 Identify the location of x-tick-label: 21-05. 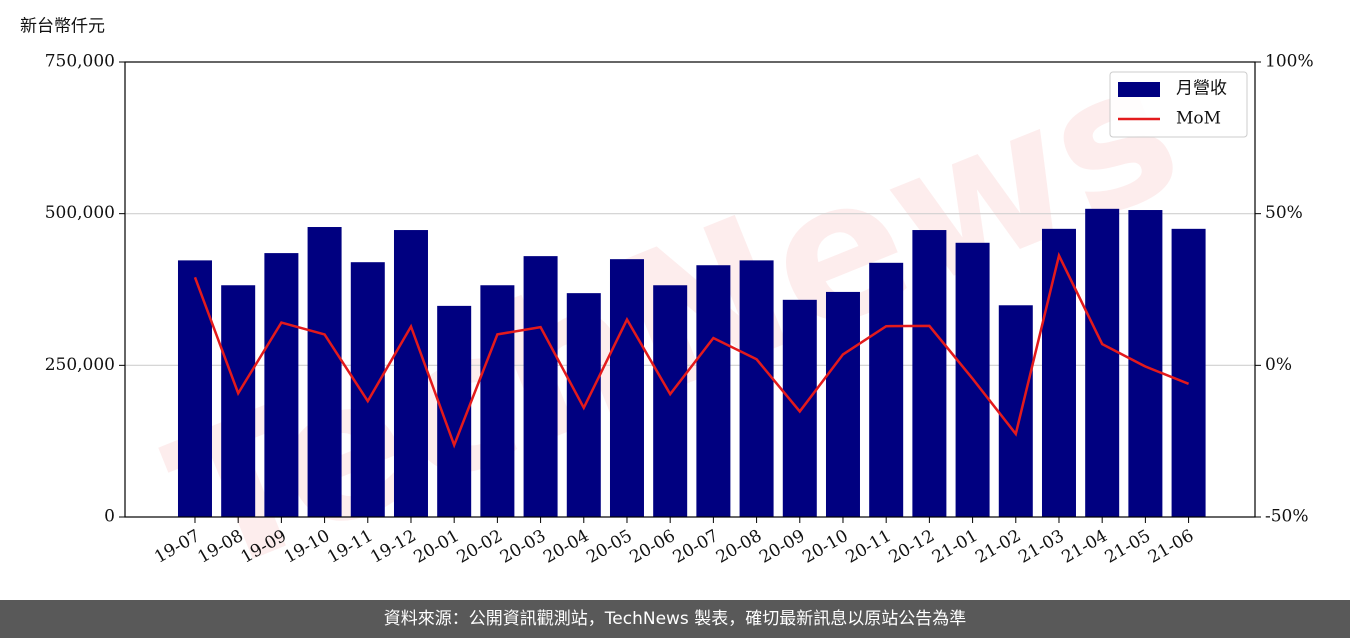
(1128, 547).